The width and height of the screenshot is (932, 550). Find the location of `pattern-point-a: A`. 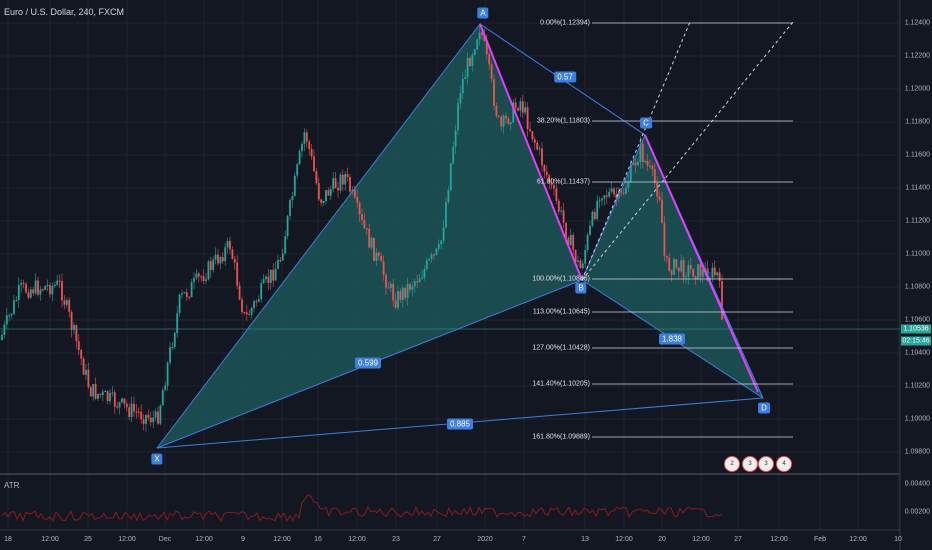

pattern-point-a: A is located at coordinates (483, 13).